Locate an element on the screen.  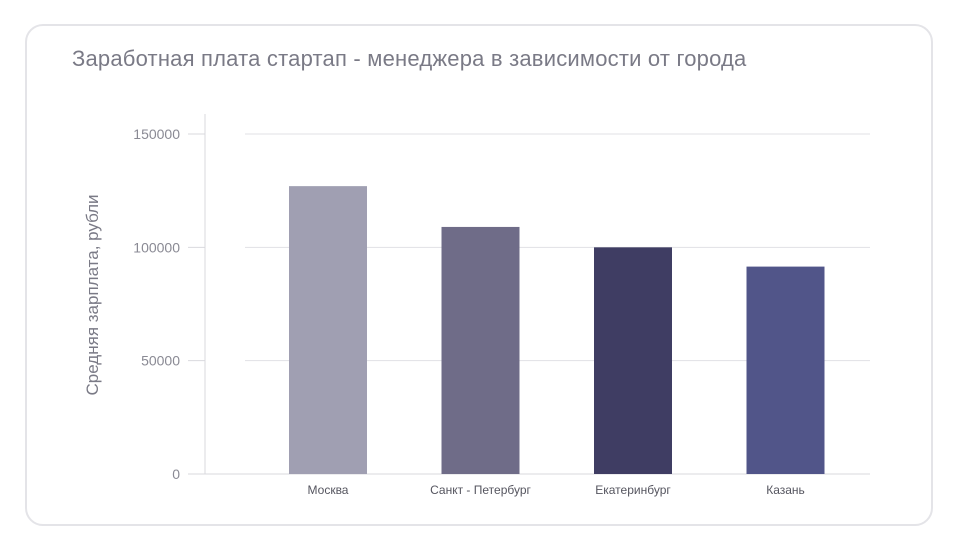
y-axis-label: Средняя зарплата, рубли is located at coordinates (92, 294).